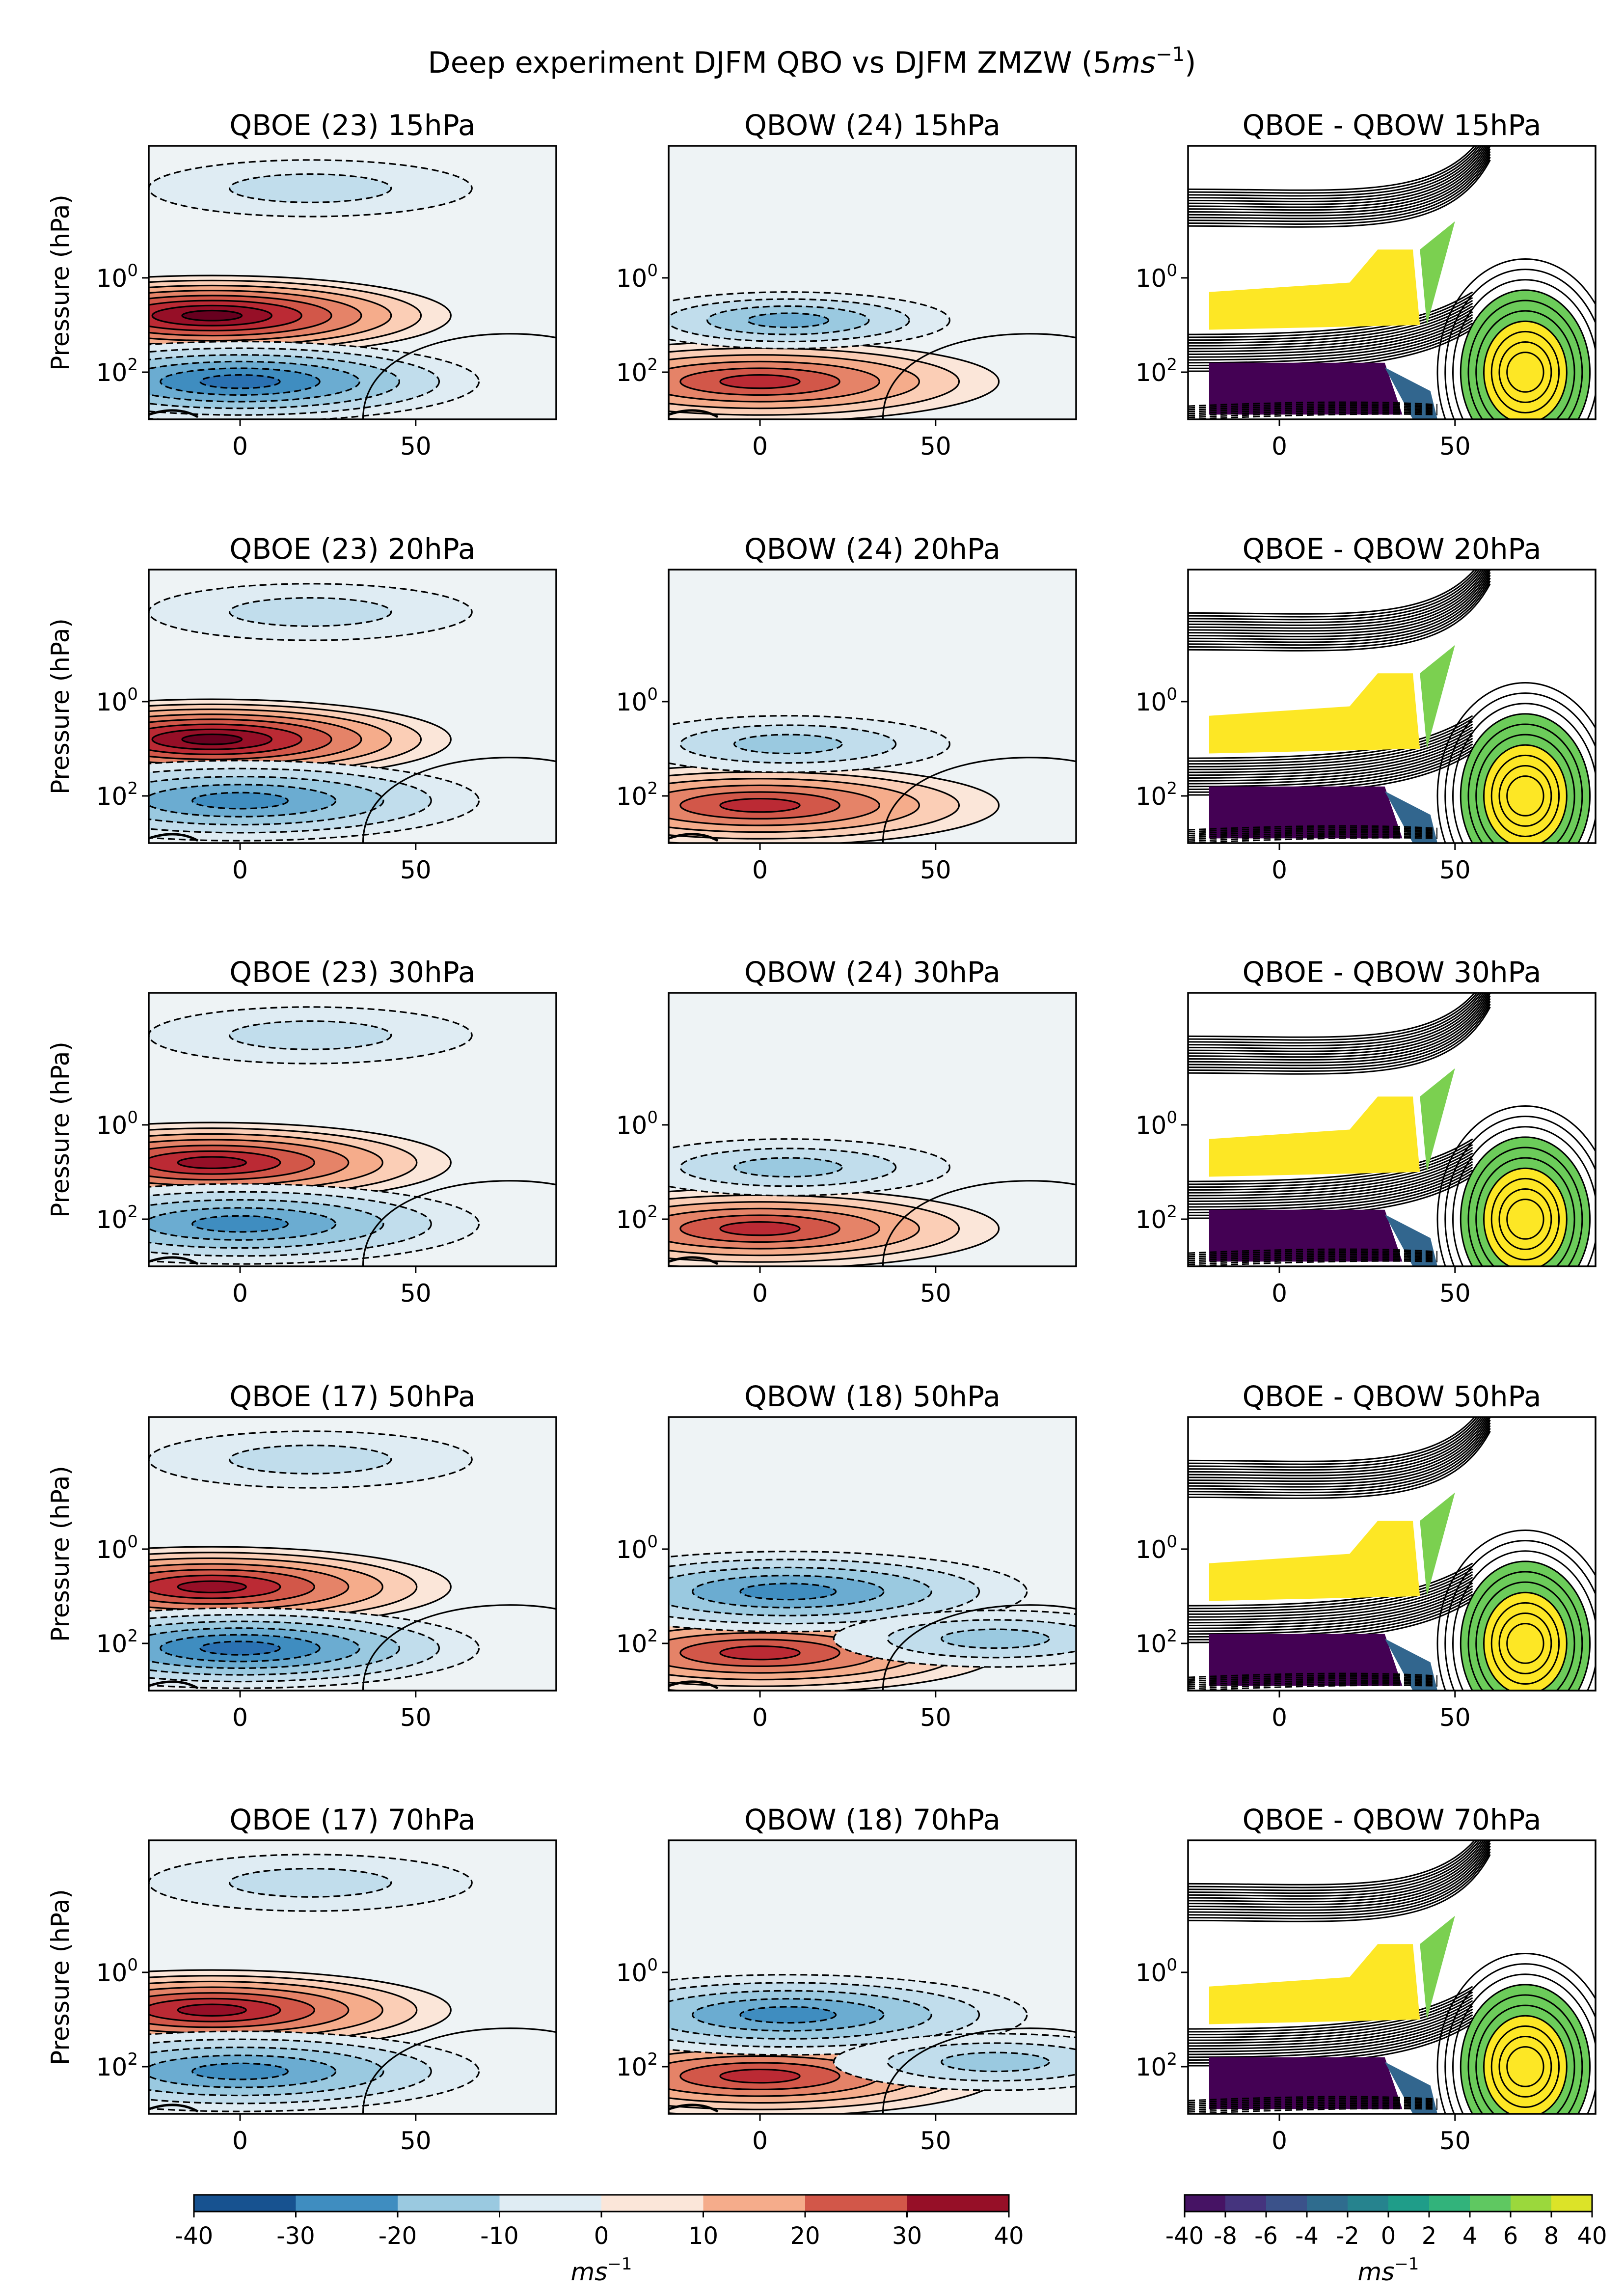 The width and height of the screenshot is (1624, 2296). I want to click on panel-7: QBOE (23) 30hPa 0 50 100 10² Pressure (hPa), so click(301, 1132).